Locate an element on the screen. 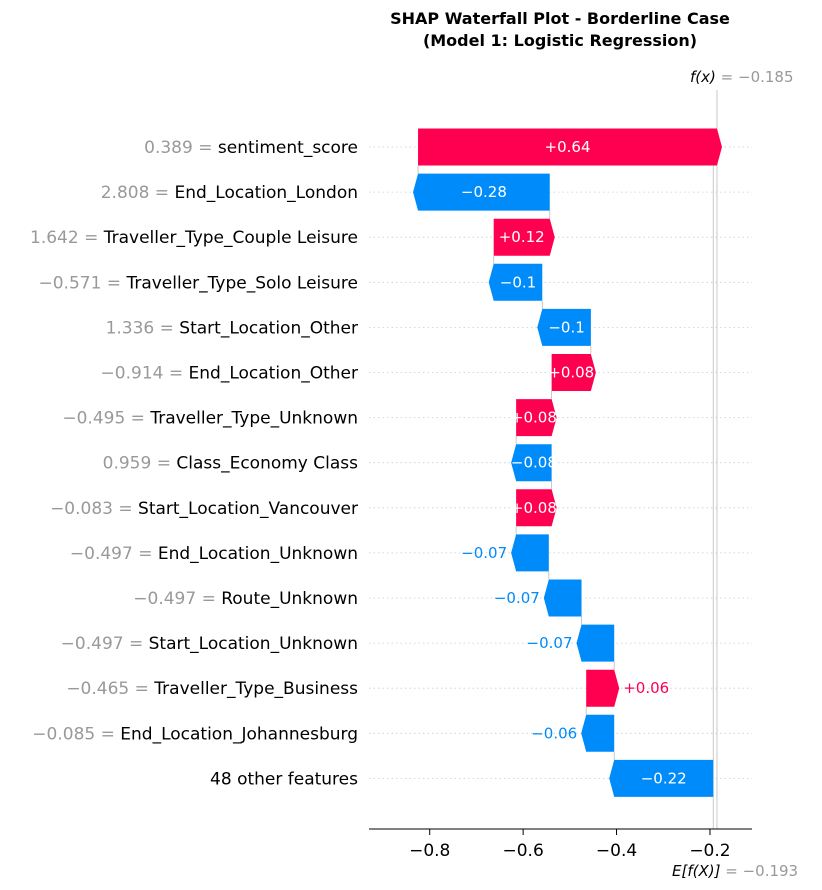  feature-value: −0.495 = is located at coordinates (106, 419).